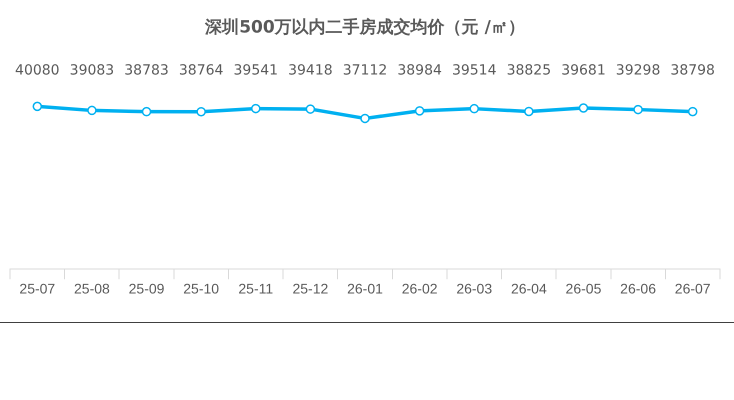 This screenshot has height=400, width=734. Describe the element at coordinates (474, 288) in the screenshot. I see `x-tick-label: 26-03` at that location.